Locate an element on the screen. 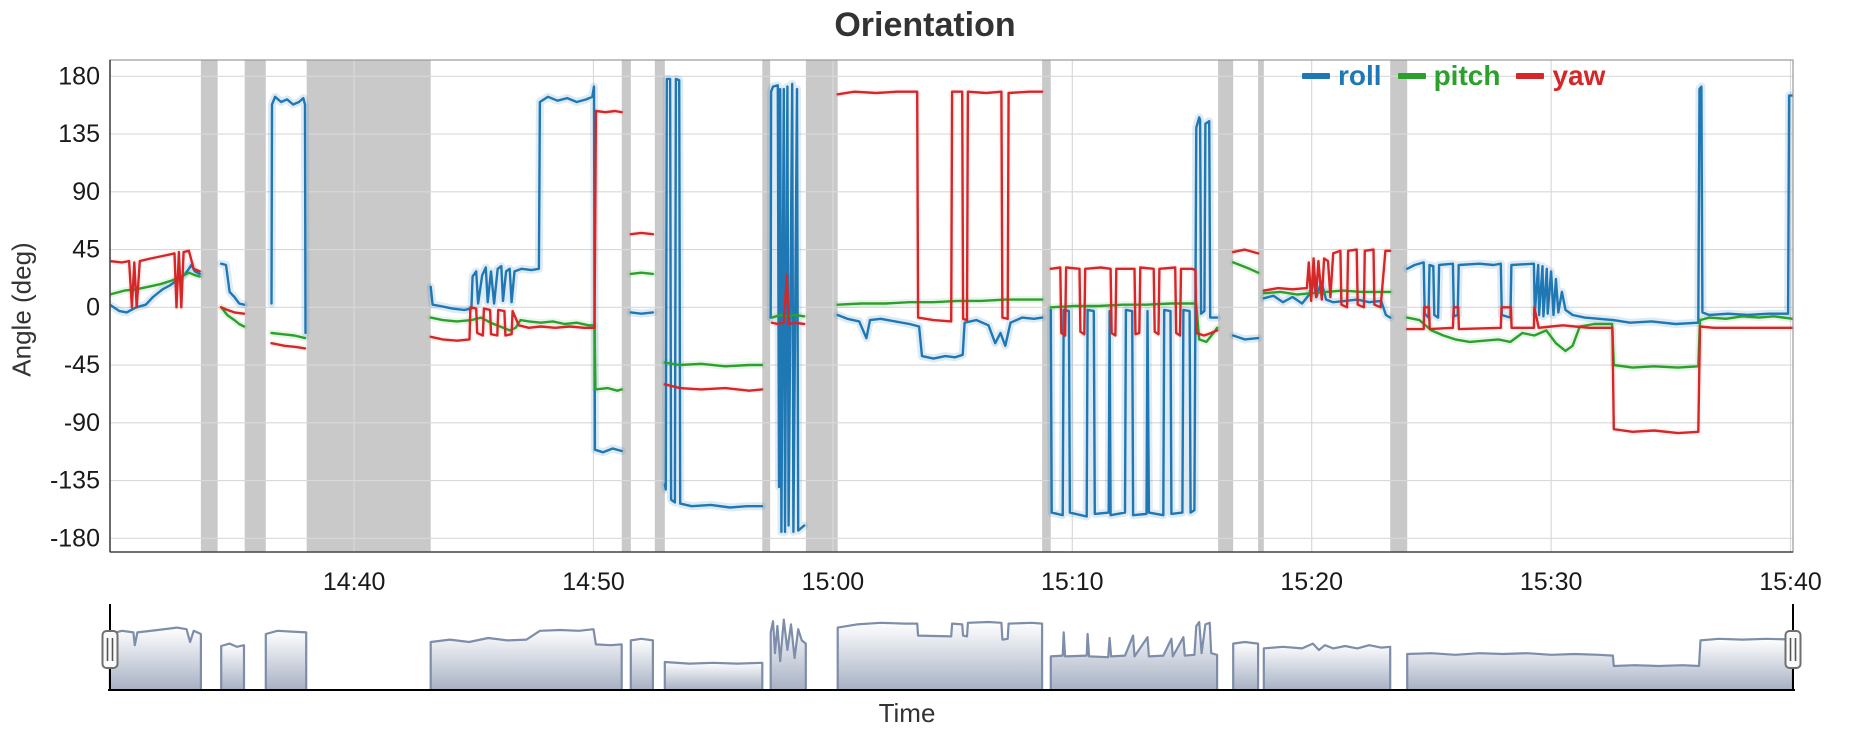 This screenshot has width=1850, height=748. legend-label-roll: roll is located at coordinates (1360, 75).